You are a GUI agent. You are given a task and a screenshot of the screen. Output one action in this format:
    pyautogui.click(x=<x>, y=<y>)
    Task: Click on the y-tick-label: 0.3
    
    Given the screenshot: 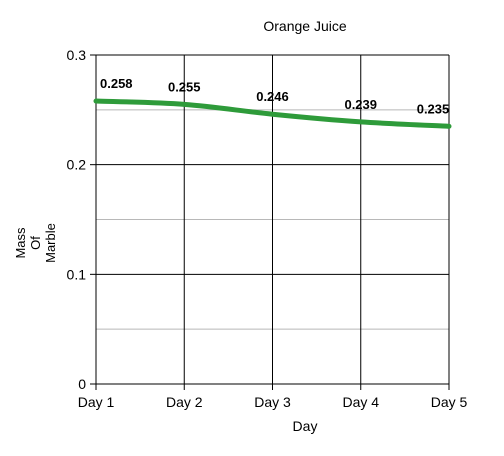 What is the action you would take?
    pyautogui.click(x=77, y=55)
    